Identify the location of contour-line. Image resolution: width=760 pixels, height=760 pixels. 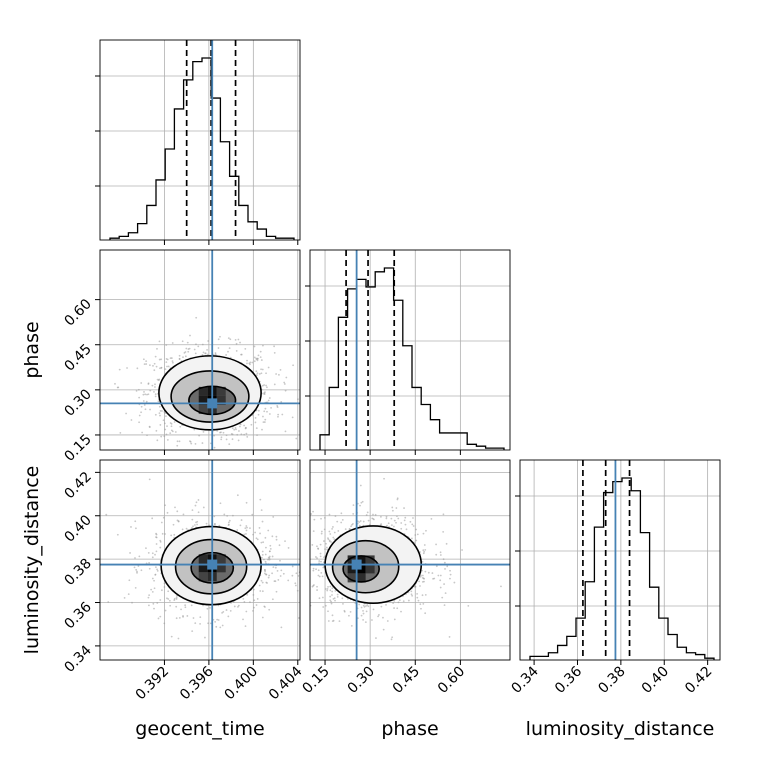
(361, 569).